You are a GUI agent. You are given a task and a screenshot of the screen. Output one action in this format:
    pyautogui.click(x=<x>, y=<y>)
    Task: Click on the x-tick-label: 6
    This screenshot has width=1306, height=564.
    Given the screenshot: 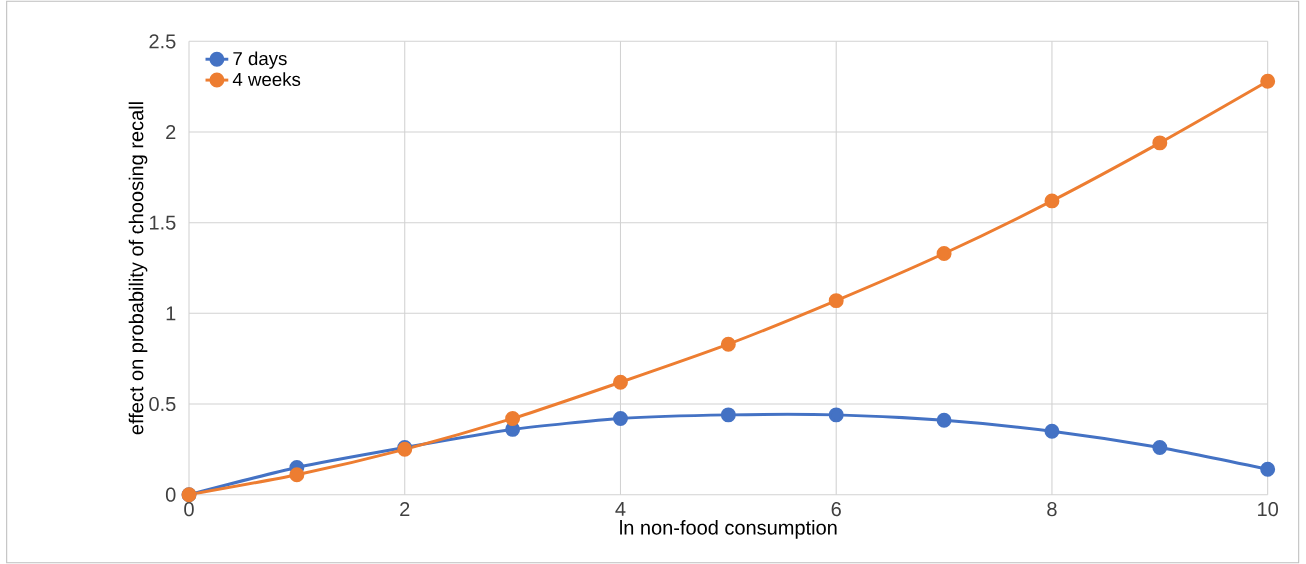 What is the action you would take?
    pyautogui.click(x=836, y=509)
    